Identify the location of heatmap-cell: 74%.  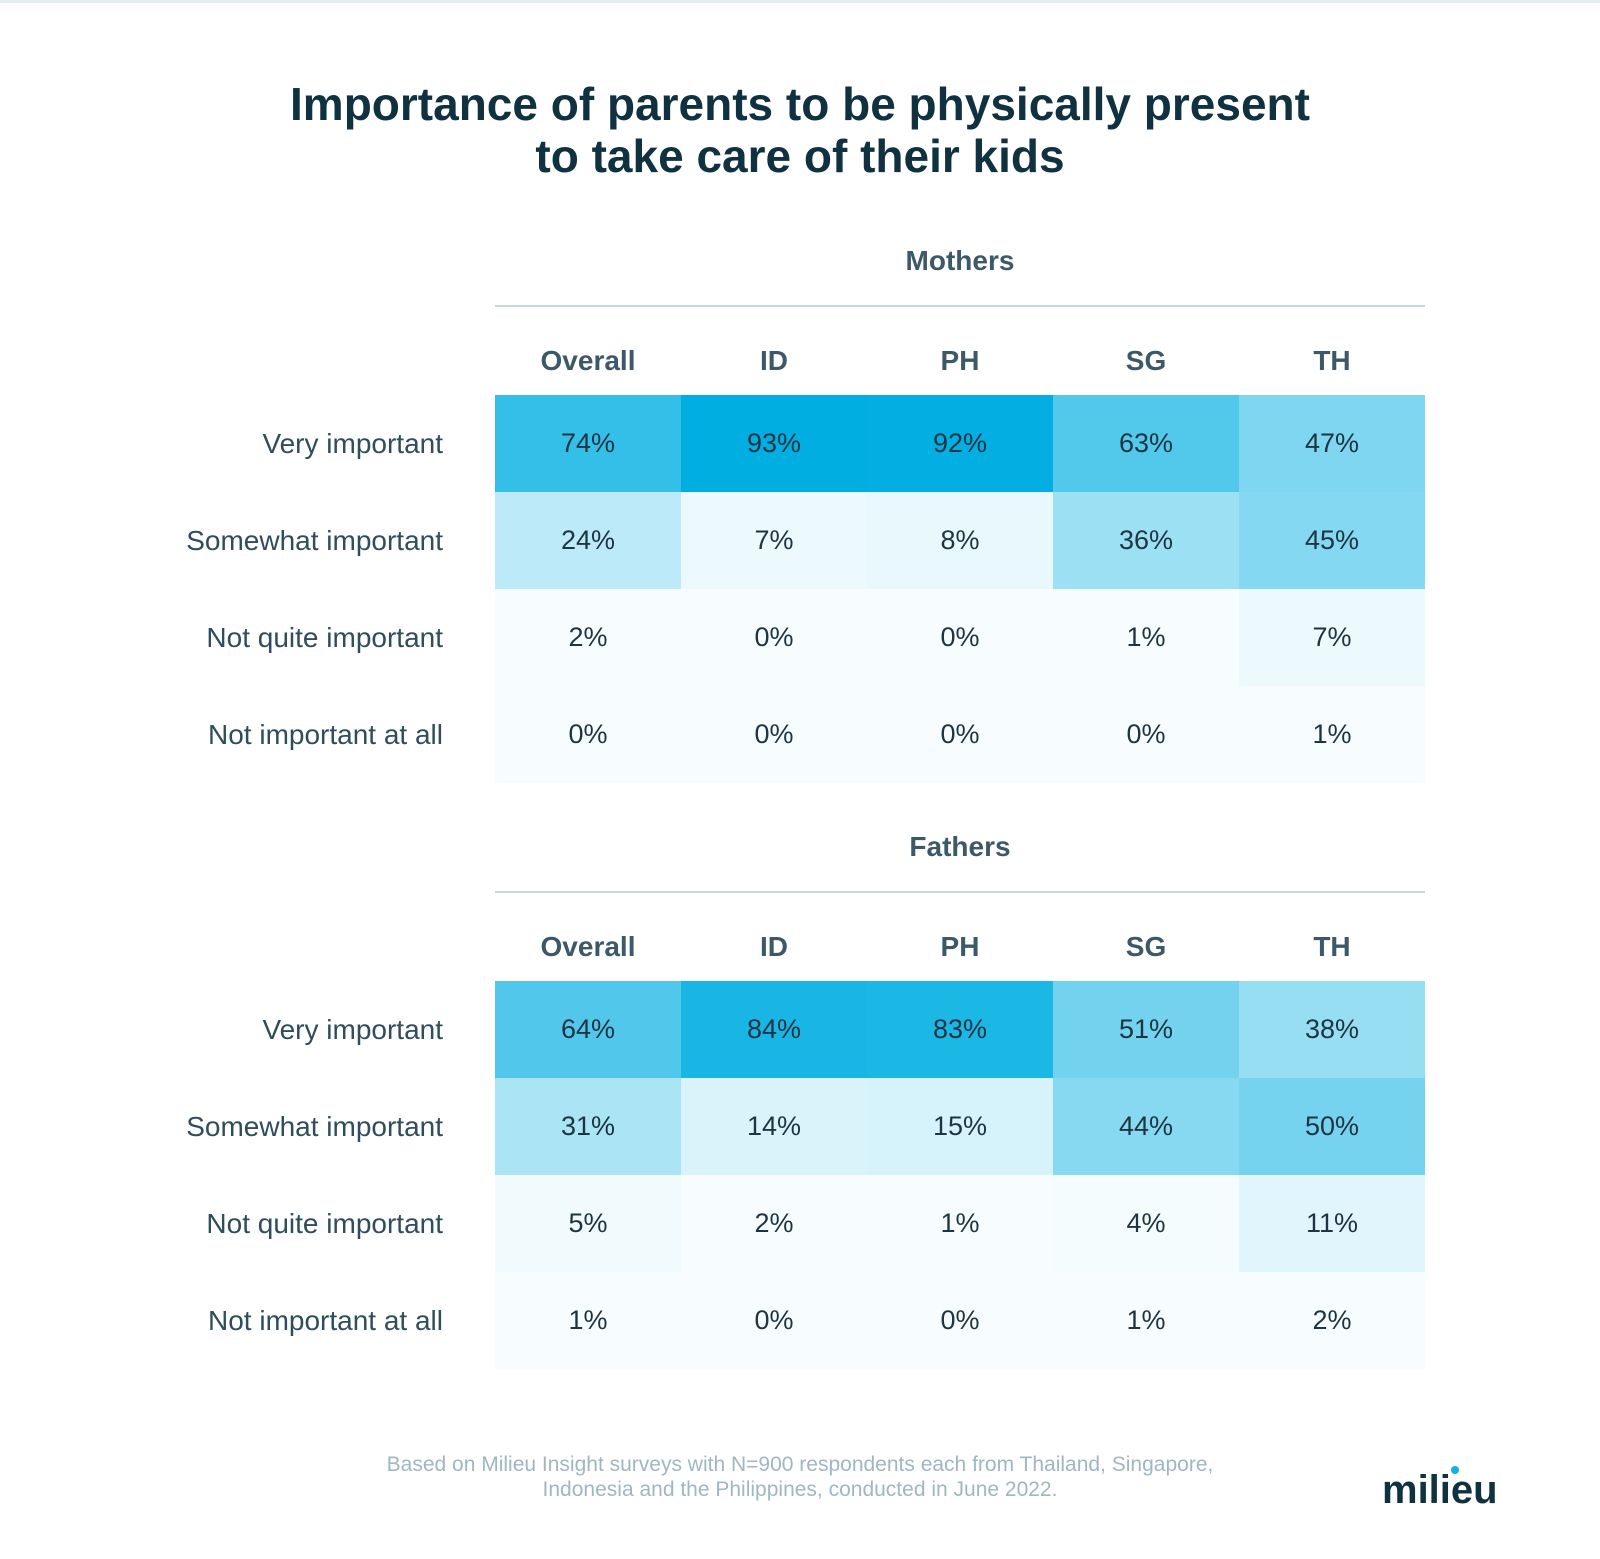
(588, 443).